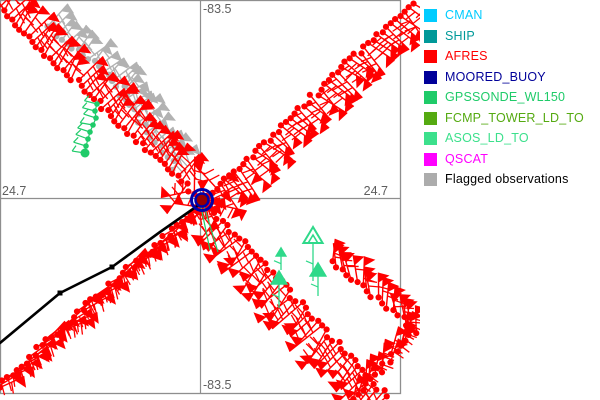 The height and width of the screenshot is (400, 600). I want to click on lon-label-top: -83.5, so click(217, 9).